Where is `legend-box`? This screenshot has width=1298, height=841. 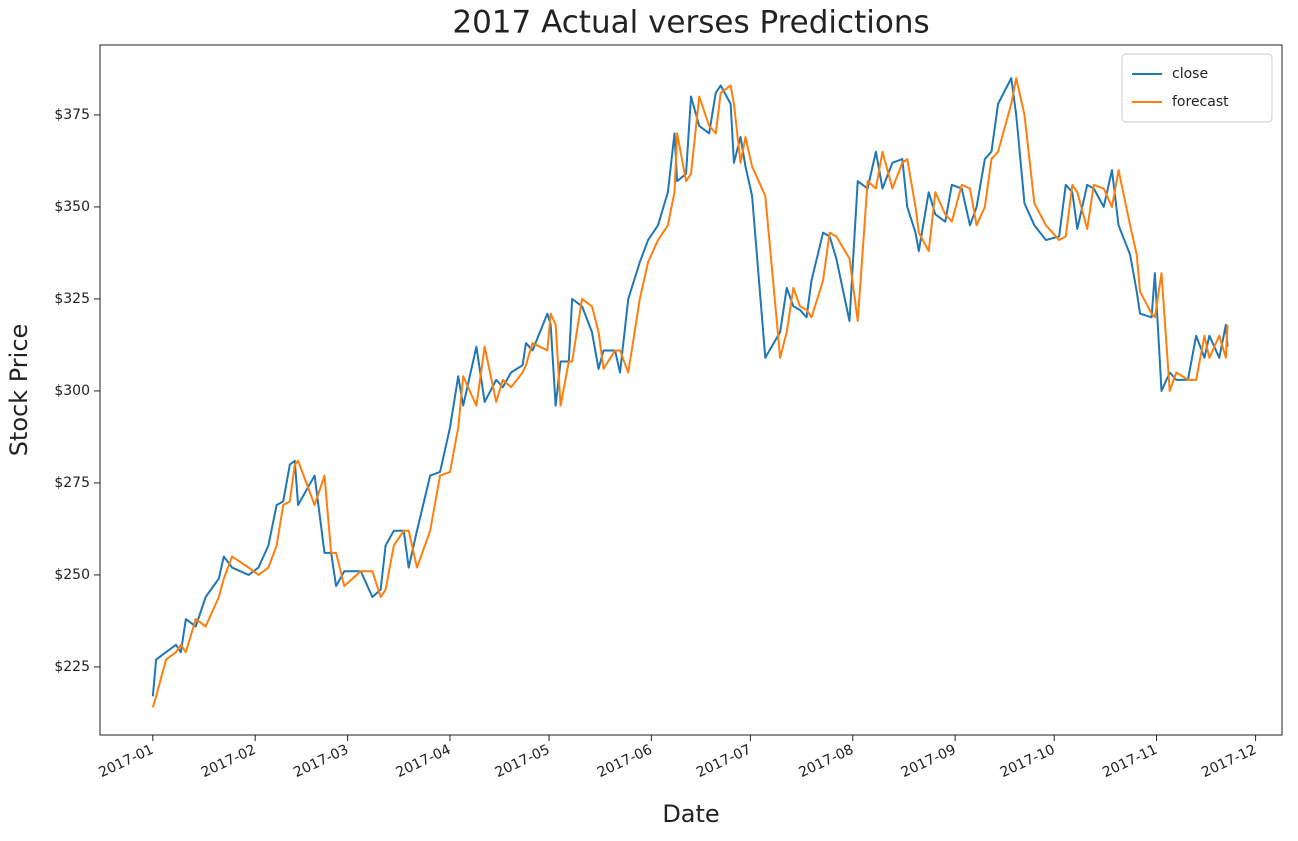 legend-box is located at coordinates (1197, 88).